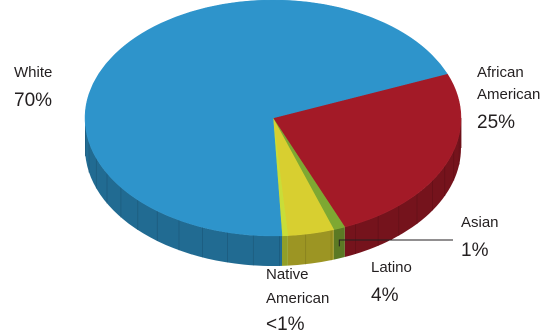 Image resolution: width=555 pixels, height=333 pixels. I want to click on slice-label-african-american: African American, so click(508, 83).